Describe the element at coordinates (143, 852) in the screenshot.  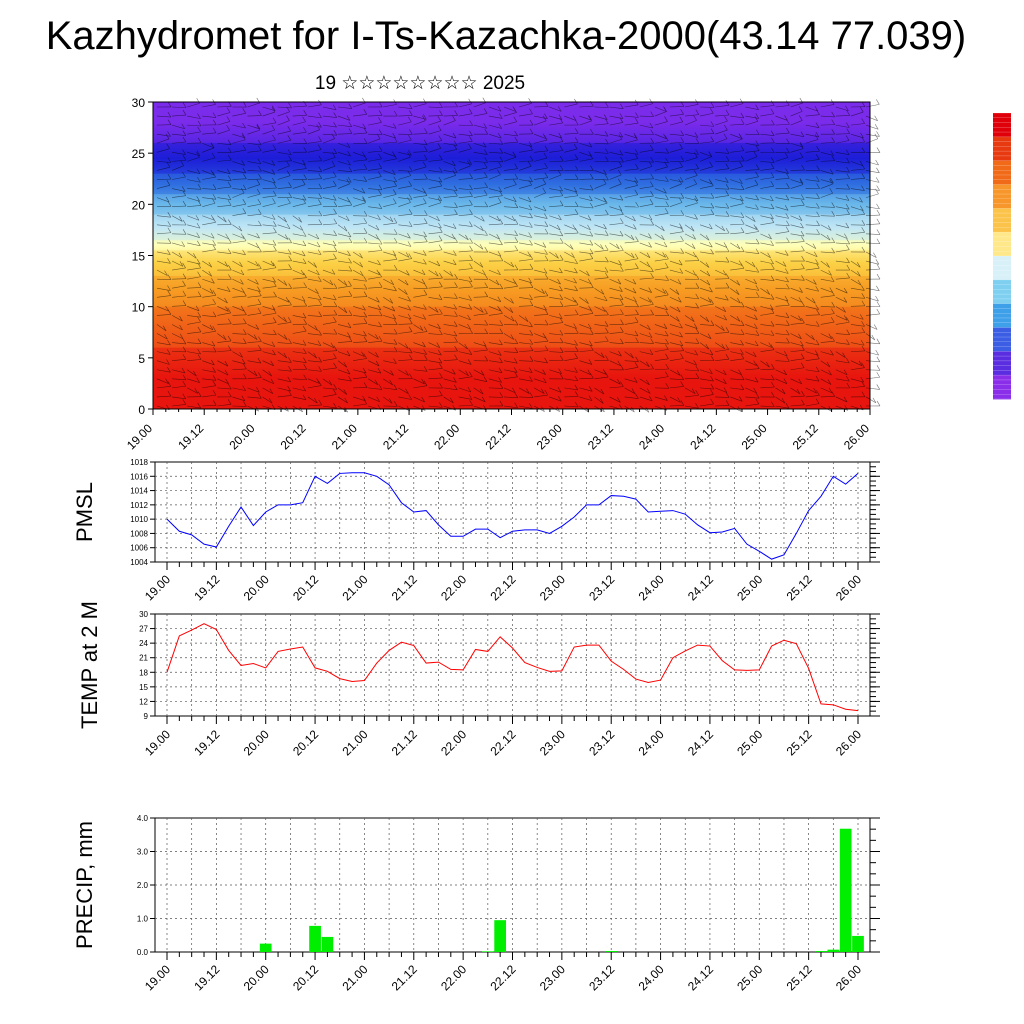
I see `y-tick-label: 3.0` at that location.